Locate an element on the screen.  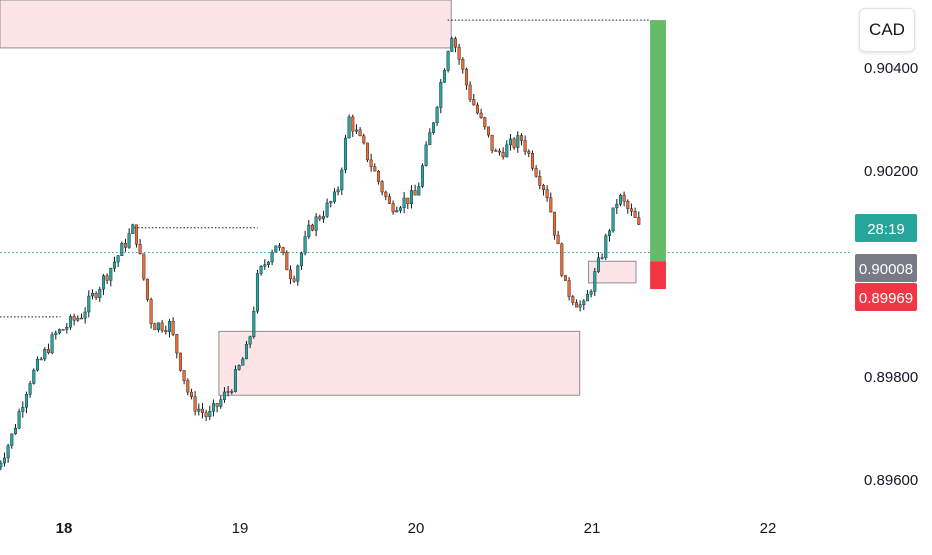
position-tool is located at coordinates (658, 155).